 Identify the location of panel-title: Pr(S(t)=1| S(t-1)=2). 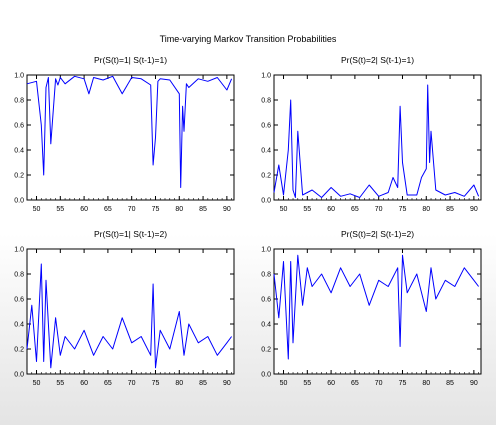
(130, 234).